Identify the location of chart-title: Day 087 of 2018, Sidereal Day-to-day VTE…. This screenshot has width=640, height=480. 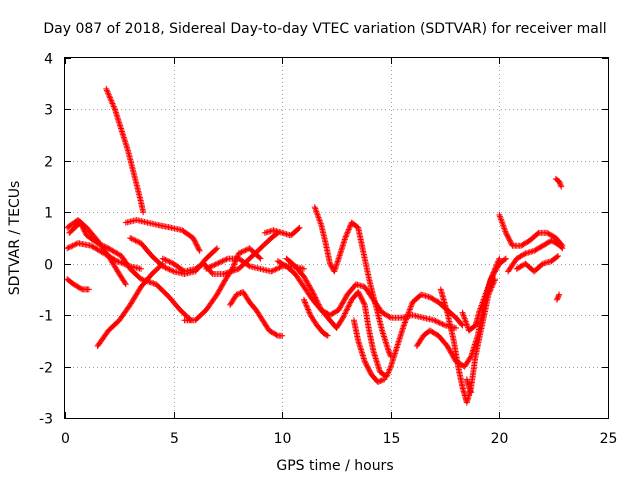
(324, 29).